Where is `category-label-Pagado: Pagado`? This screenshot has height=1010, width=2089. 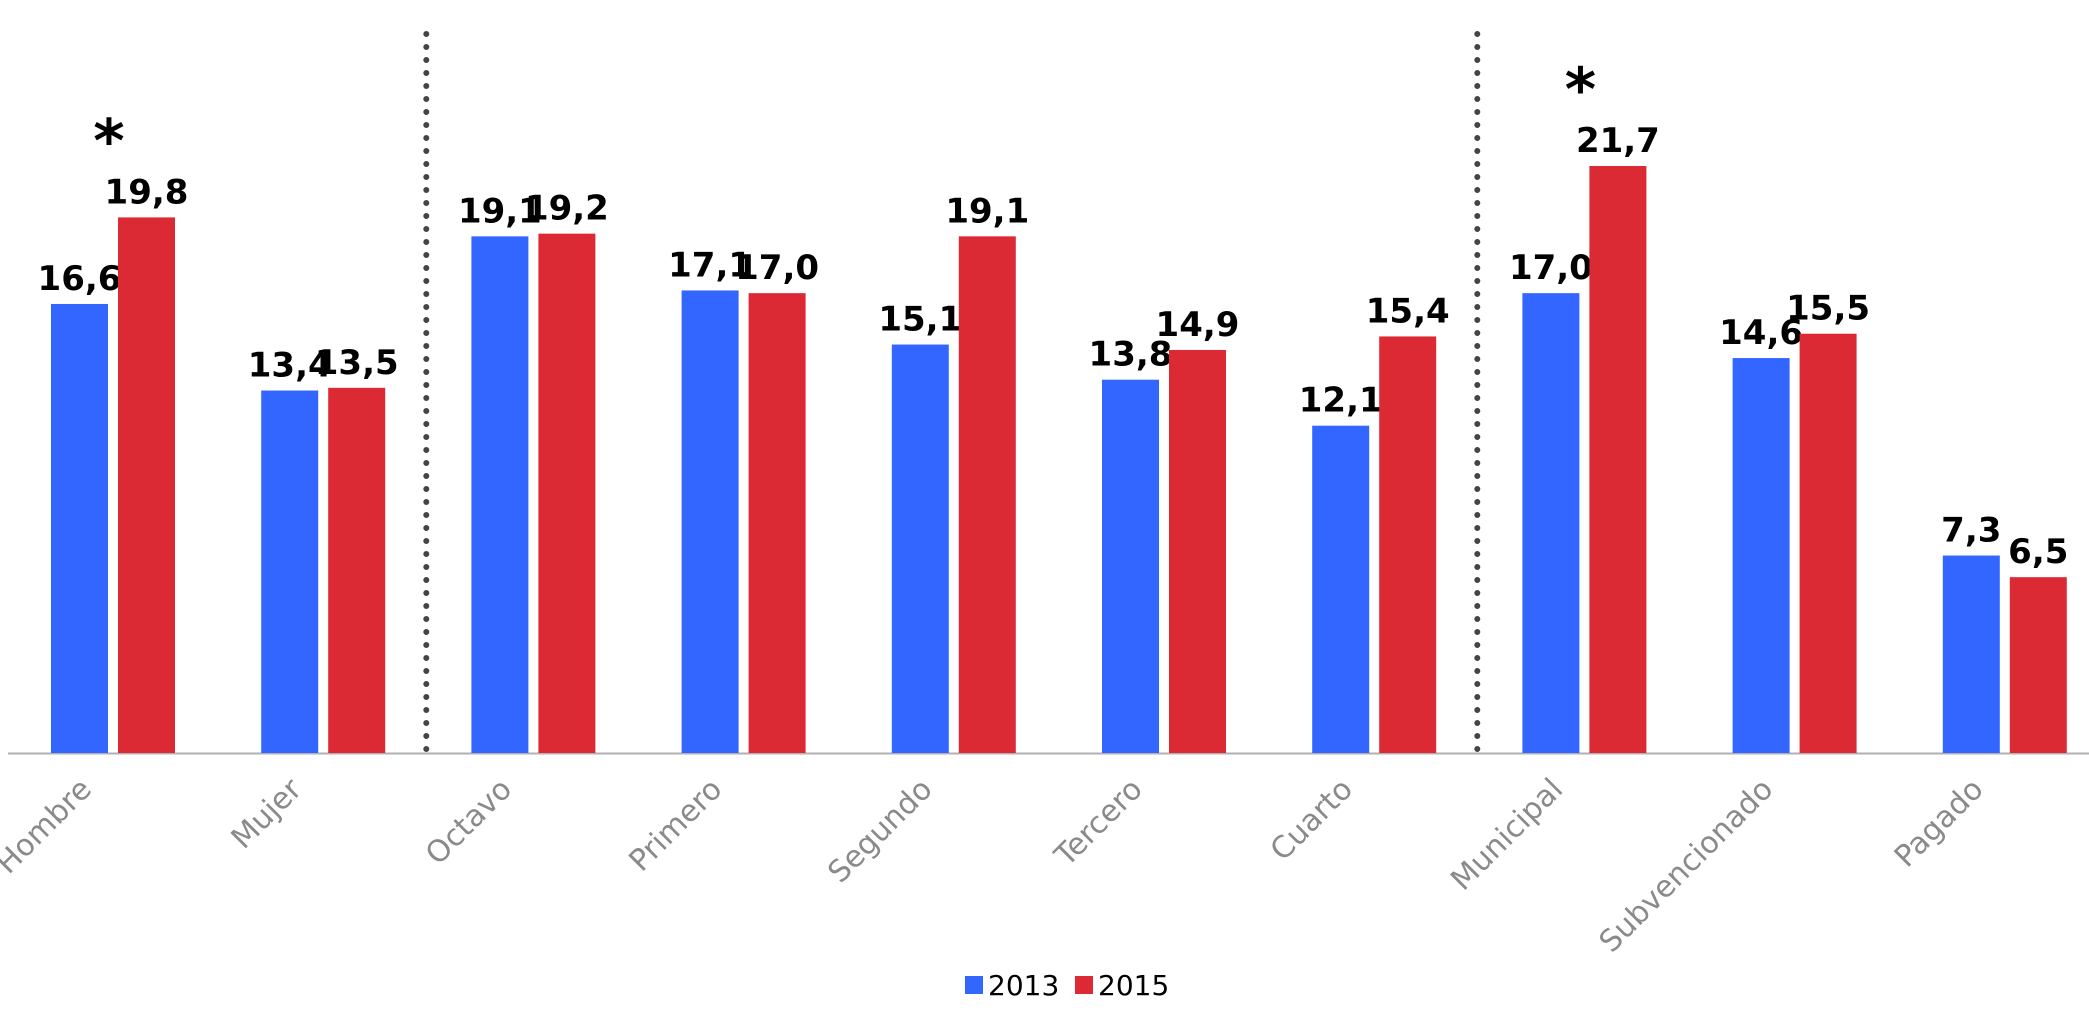 category-label-Pagado: Pagado is located at coordinates (1939, 823).